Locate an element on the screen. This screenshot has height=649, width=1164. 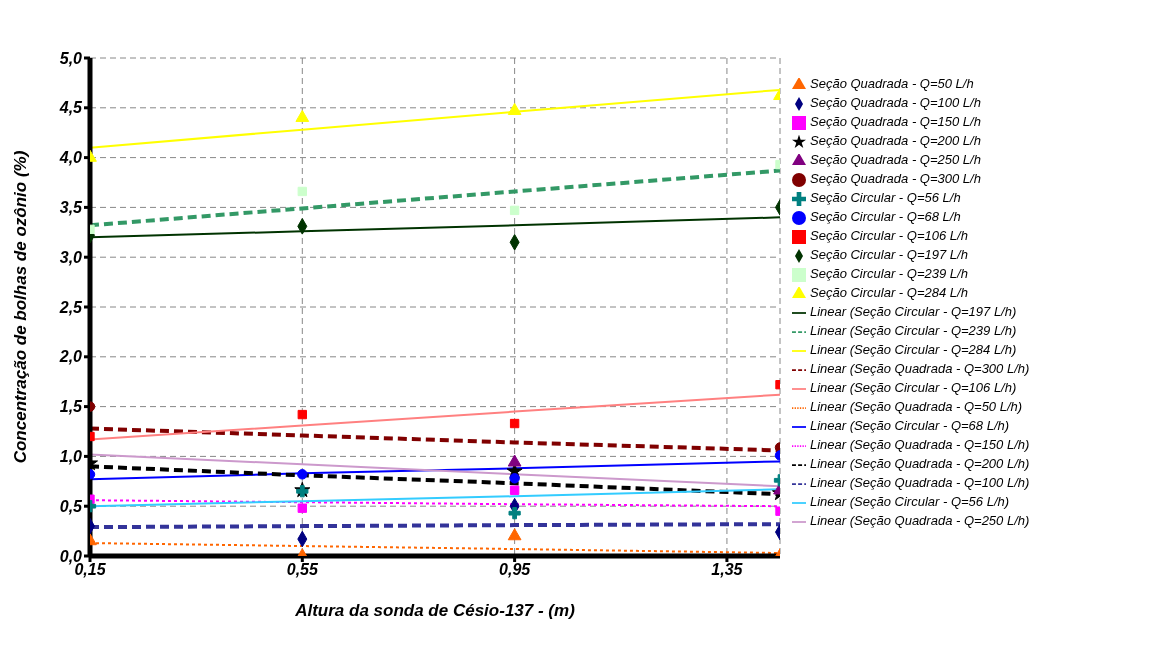
legend-label: Linear (Seção Circular - Q=56 L/h) is located at coordinates (910, 501).